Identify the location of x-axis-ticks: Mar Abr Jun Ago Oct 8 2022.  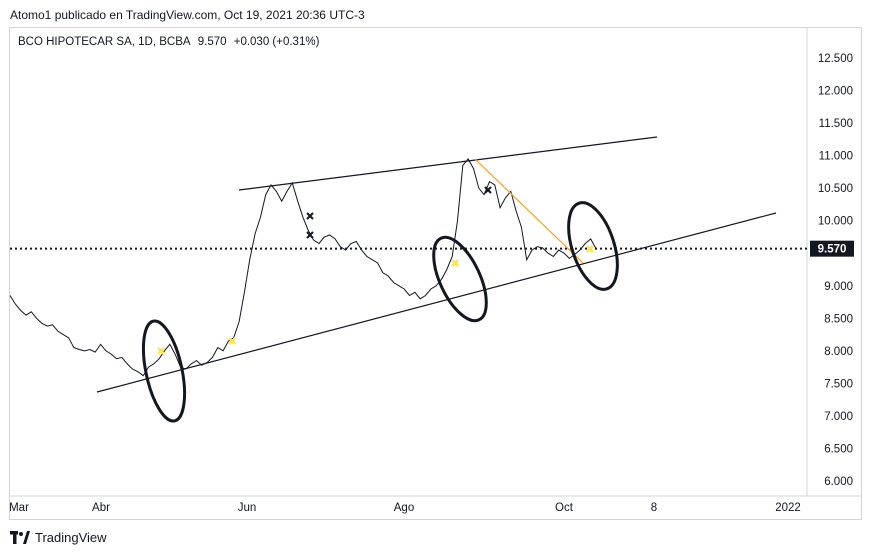
(405, 508).